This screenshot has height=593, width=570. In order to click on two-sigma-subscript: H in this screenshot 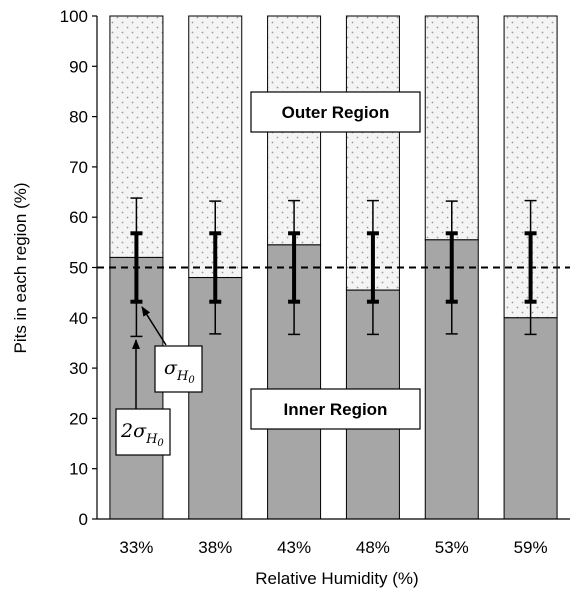, I will do `click(151, 439)`.